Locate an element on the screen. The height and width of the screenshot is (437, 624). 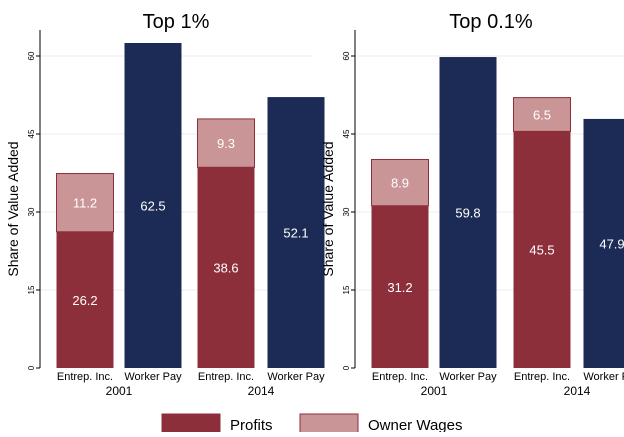
data-label: 11.2 is located at coordinates (85, 203).